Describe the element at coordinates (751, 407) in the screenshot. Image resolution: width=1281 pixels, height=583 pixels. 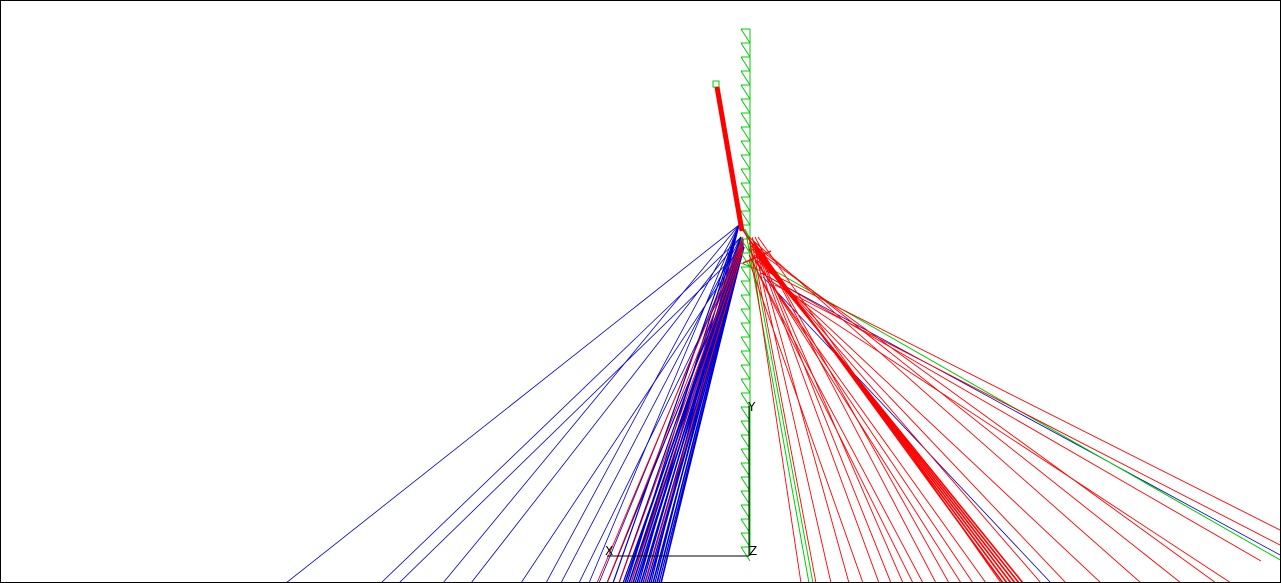
I see `axis-y-label: Y` at that location.